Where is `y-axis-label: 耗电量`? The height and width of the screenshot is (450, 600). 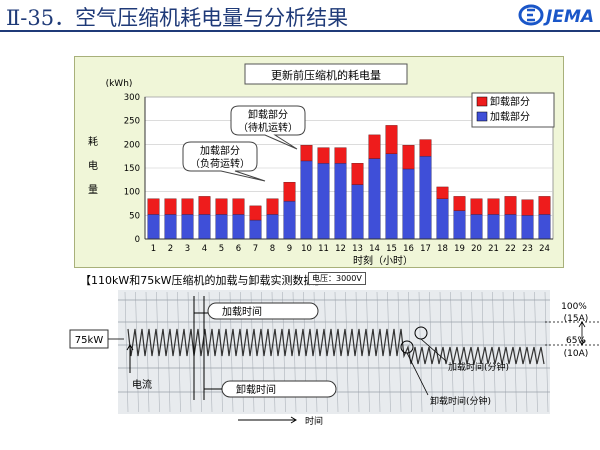
y-axis-label: 耗电量 is located at coordinates (93, 166).